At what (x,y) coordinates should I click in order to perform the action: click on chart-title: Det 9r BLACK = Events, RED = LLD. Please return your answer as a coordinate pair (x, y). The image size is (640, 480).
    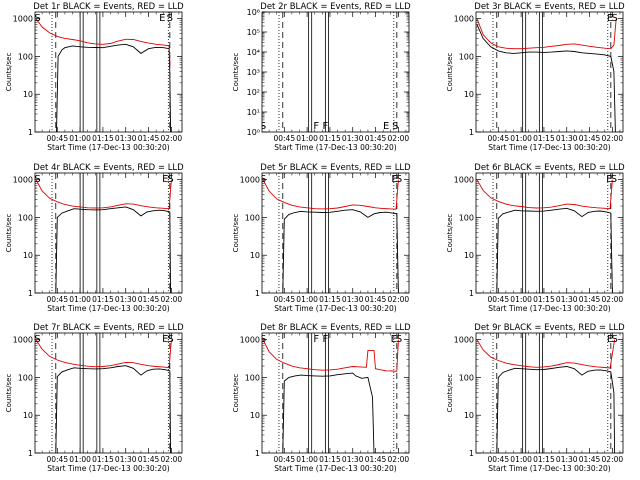
    Looking at the image, I should click on (549, 328).